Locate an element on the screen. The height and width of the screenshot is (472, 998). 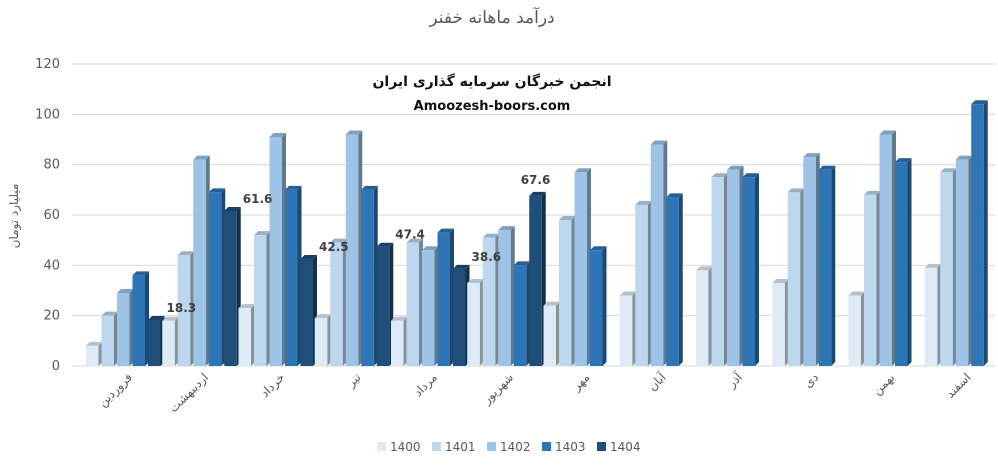
x-tick-label: اردیبهشت is located at coordinates (189, 393).